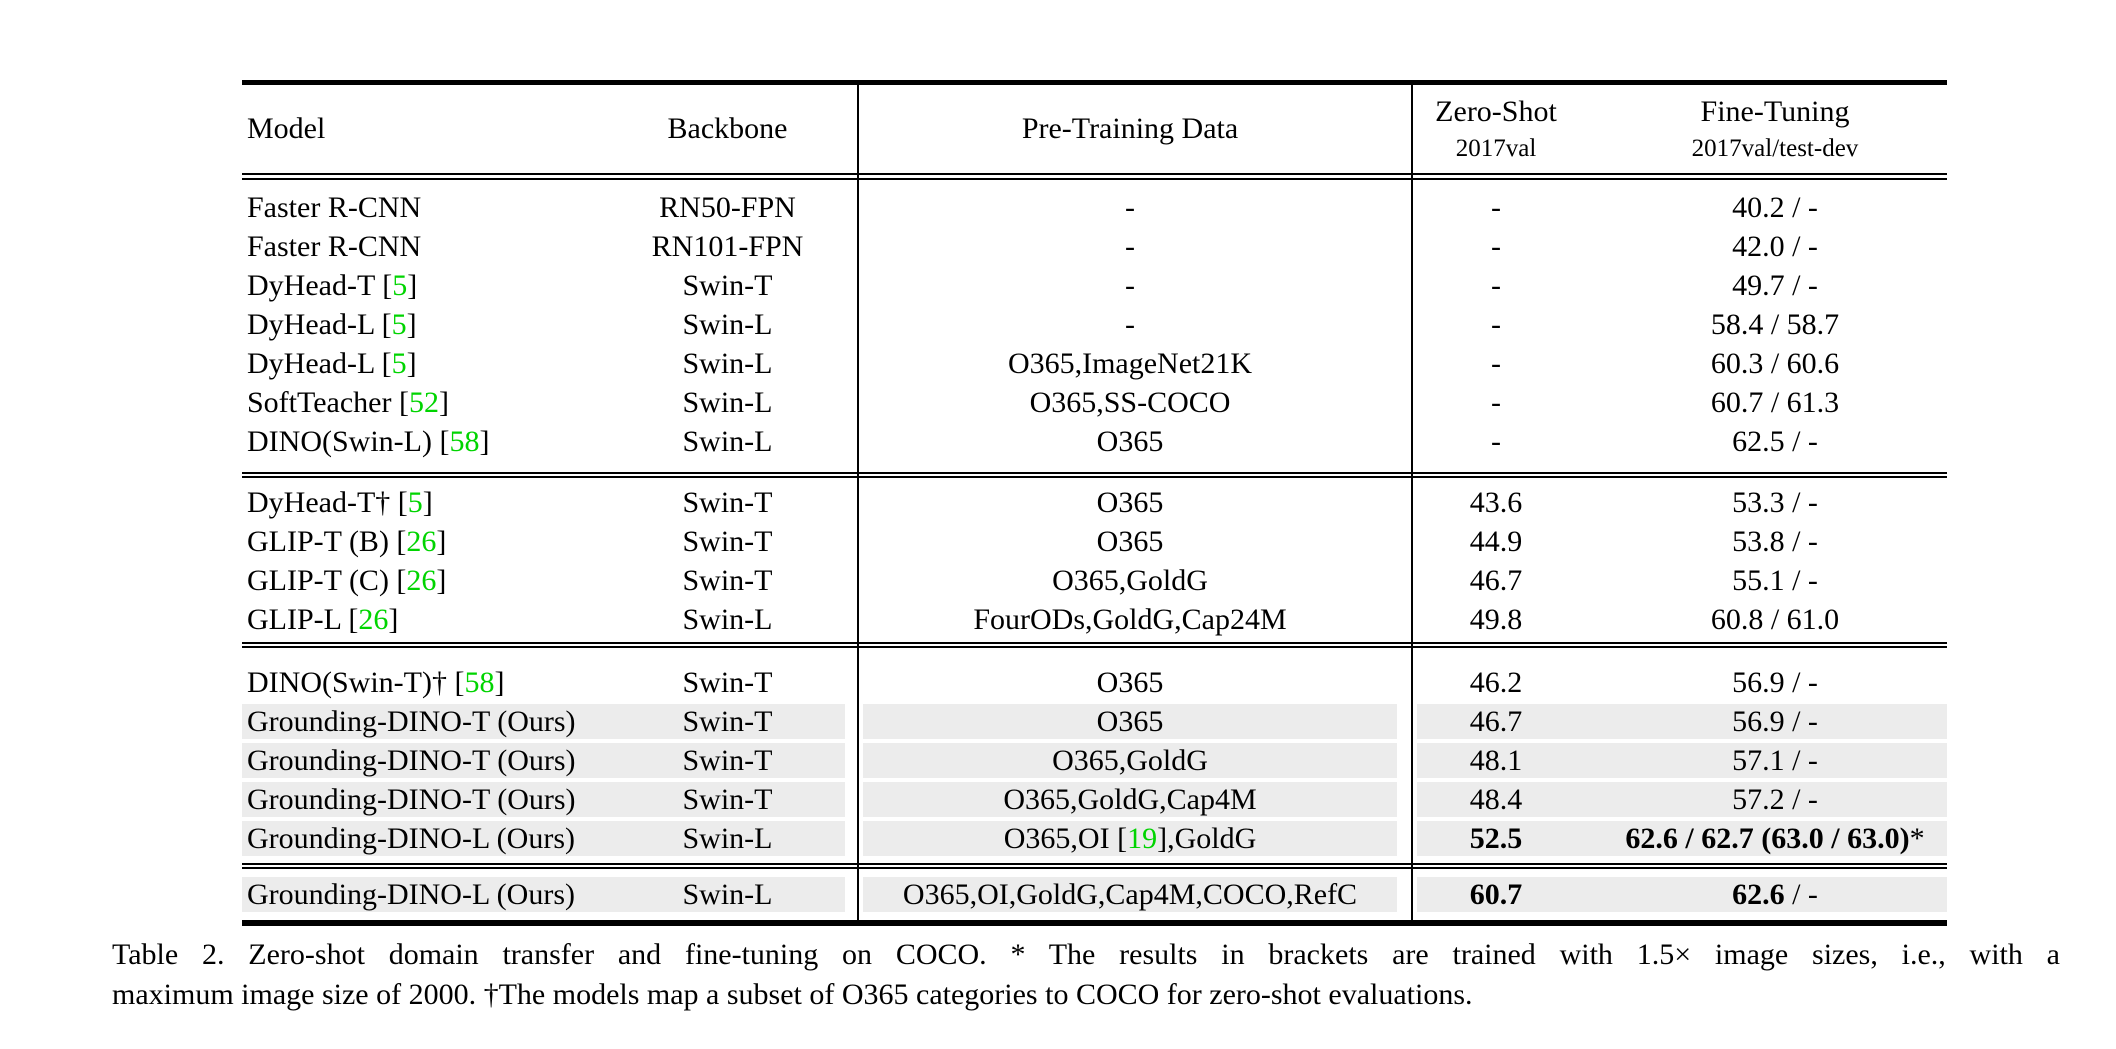 Image resolution: width=2116 pixels, height=1049 pixels. I want to click on cell-finetune: 60.7 / 61.3, so click(1775, 402).